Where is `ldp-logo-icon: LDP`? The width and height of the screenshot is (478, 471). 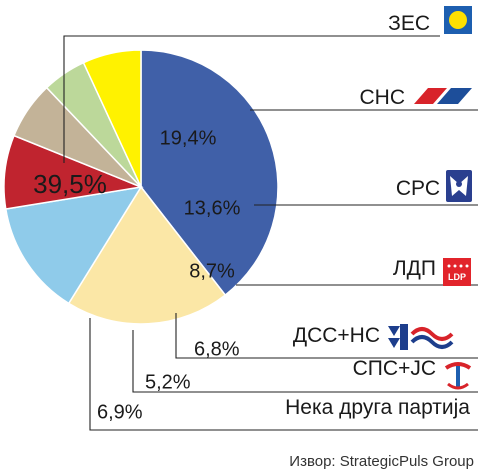 ldp-logo-icon: LDP is located at coordinates (457, 272).